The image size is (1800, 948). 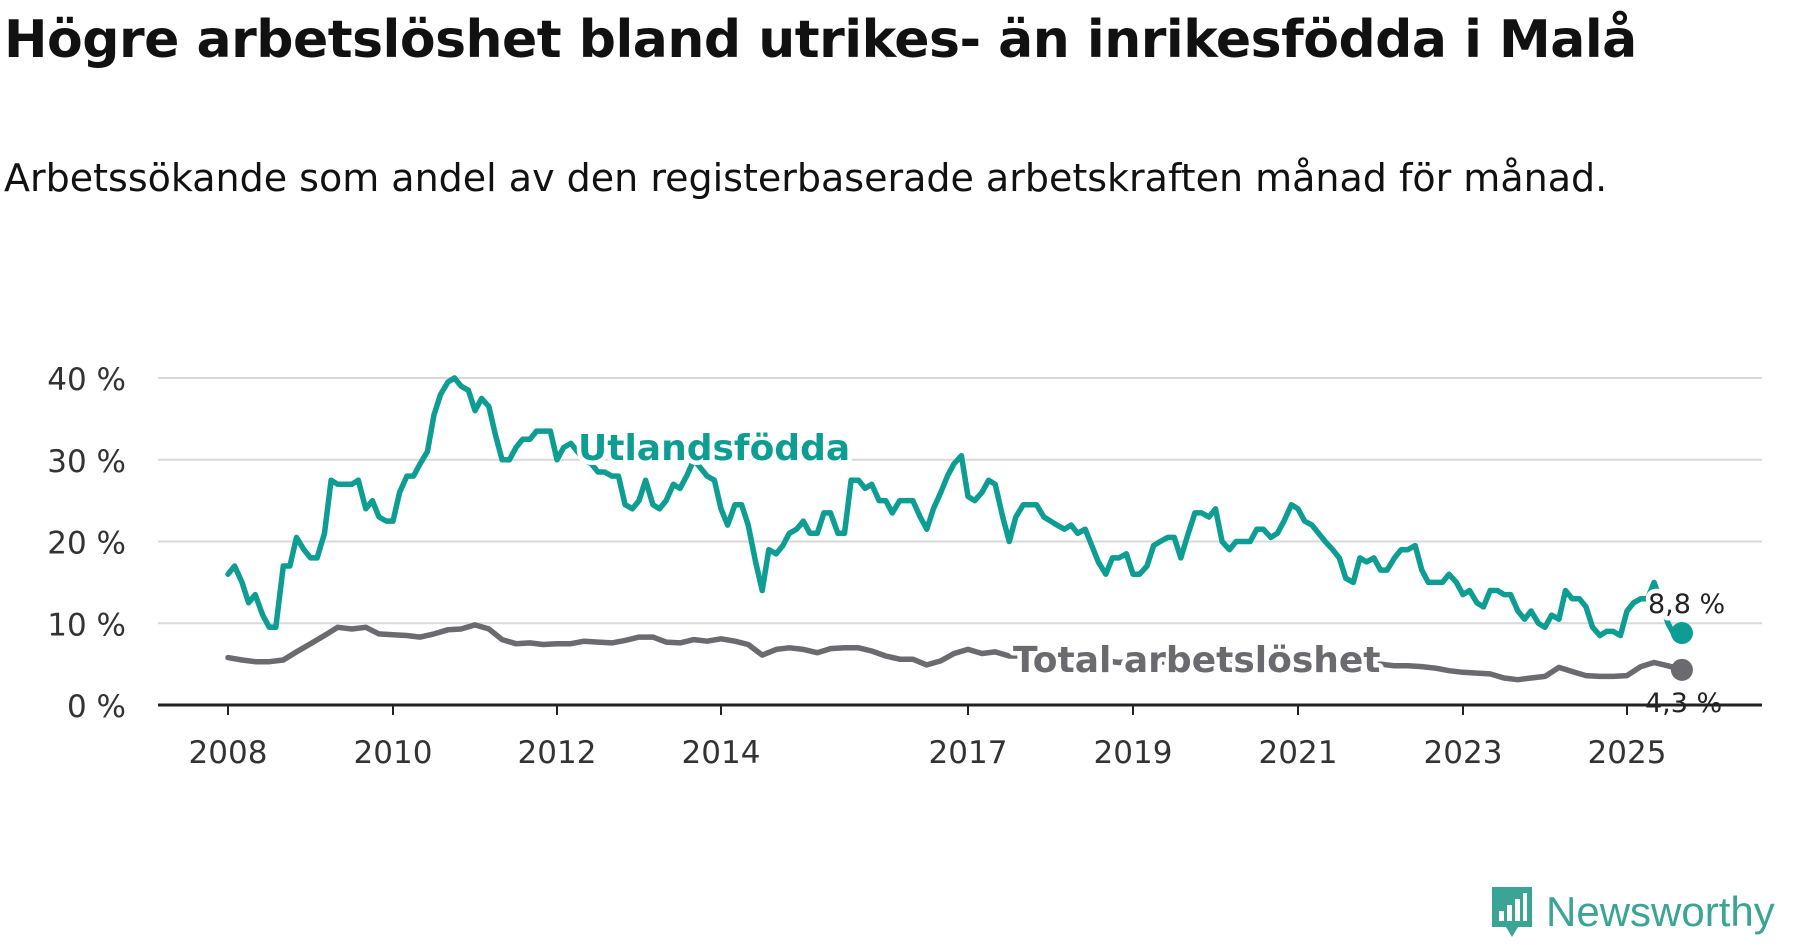 I want to click on x-tick-label: 2012, so click(x=557, y=753).